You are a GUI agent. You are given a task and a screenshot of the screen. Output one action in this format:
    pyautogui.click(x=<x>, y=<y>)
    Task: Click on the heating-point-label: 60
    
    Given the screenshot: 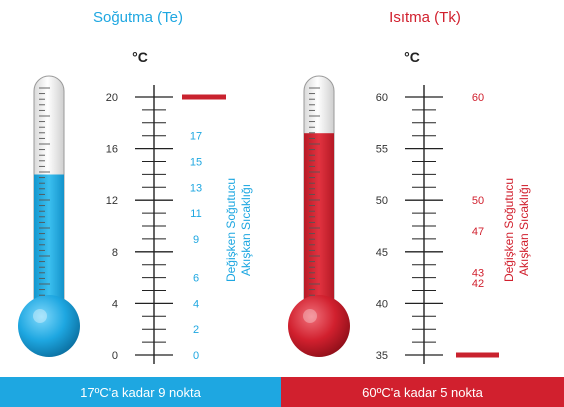 What is the action you would take?
    pyautogui.click(x=478, y=98)
    